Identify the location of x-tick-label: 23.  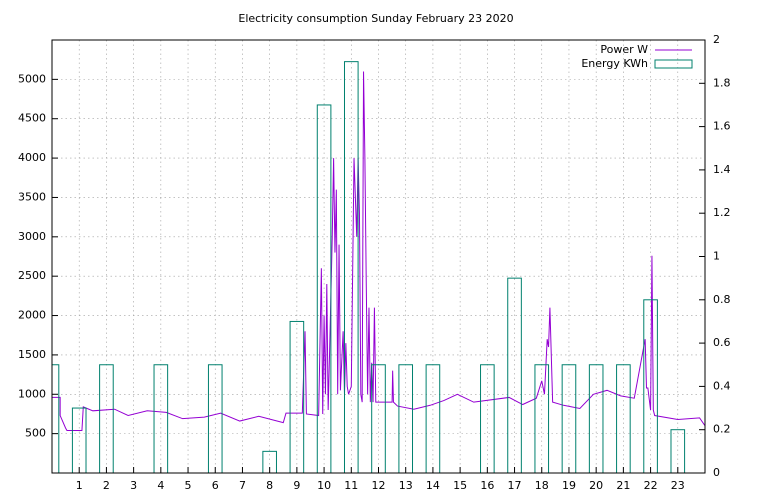
(678, 485).